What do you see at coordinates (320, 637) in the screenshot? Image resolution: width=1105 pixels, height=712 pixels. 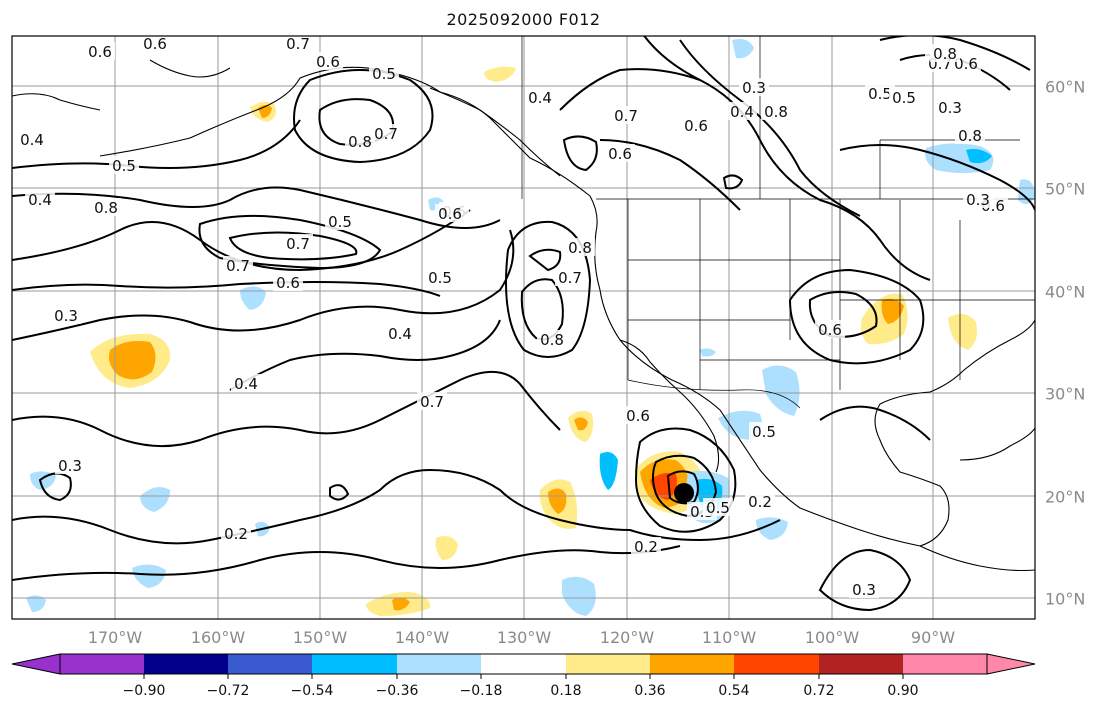 I see `lon-label: 150°W` at bounding box center [320, 637].